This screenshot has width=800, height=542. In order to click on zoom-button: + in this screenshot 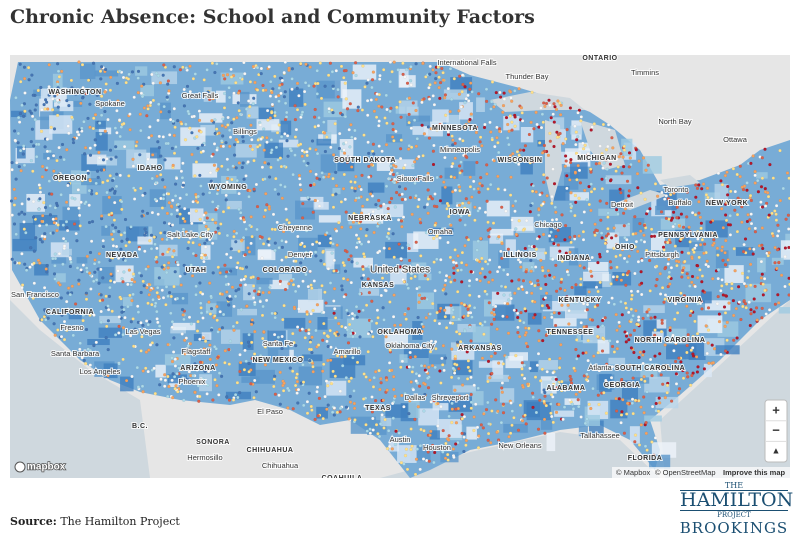, I will do `click(776, 409)`.